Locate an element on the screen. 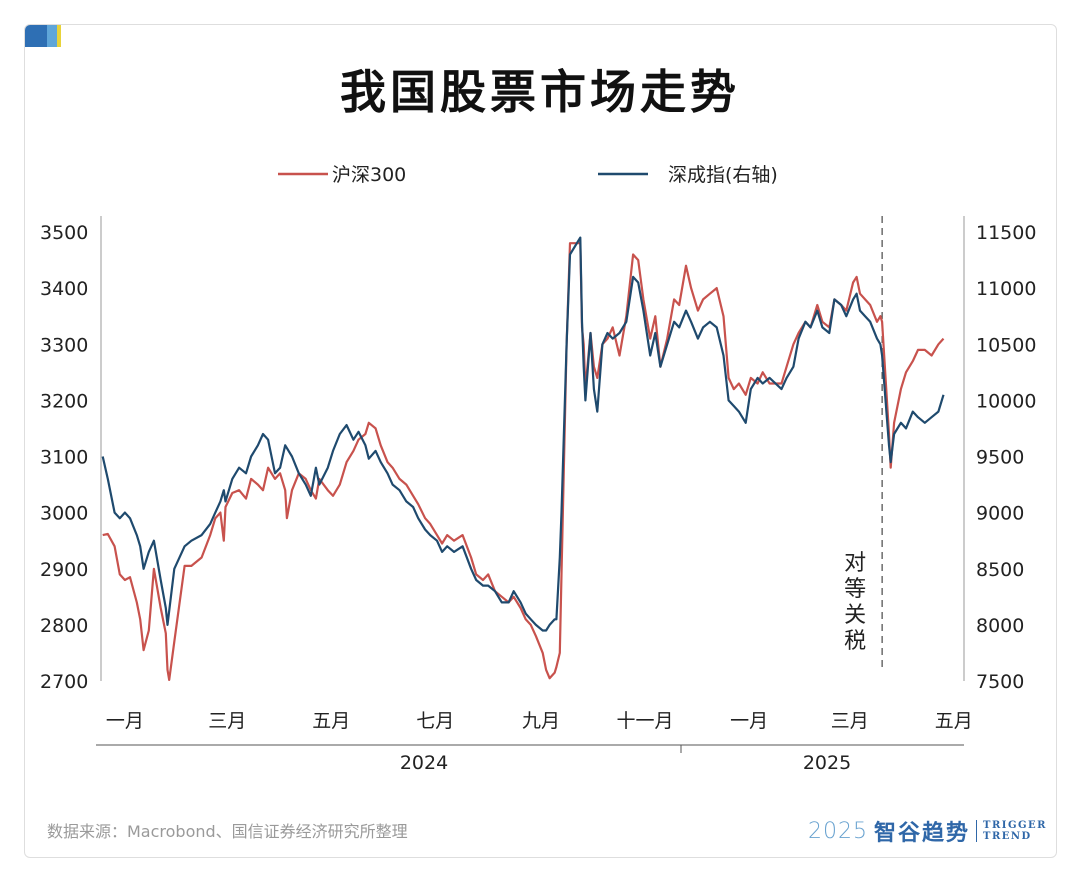 The width and height of the screenshot is (1080, 882). left-tick-label: 2800 is located at coordinates (64, 626).